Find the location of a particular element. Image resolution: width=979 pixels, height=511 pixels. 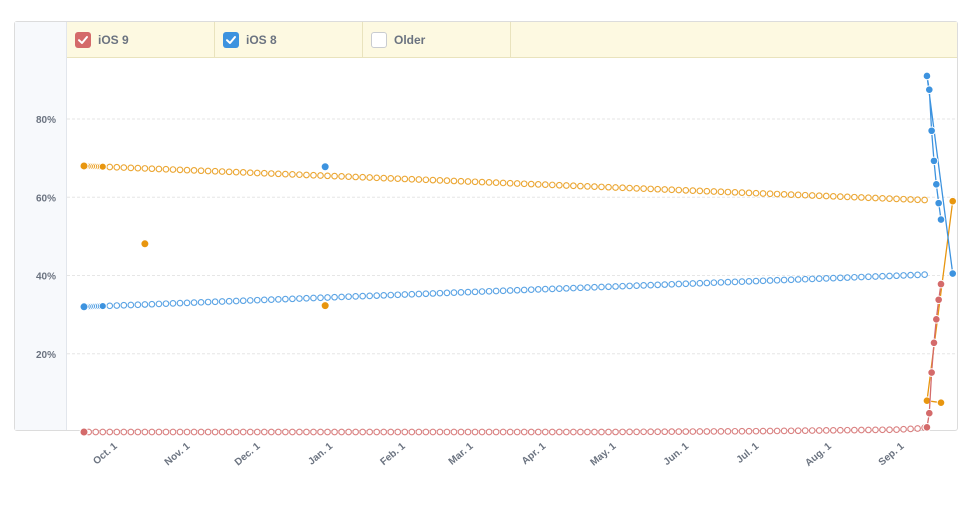

x-tick-label: Sep. 1 is located at coordinates (892, 455).